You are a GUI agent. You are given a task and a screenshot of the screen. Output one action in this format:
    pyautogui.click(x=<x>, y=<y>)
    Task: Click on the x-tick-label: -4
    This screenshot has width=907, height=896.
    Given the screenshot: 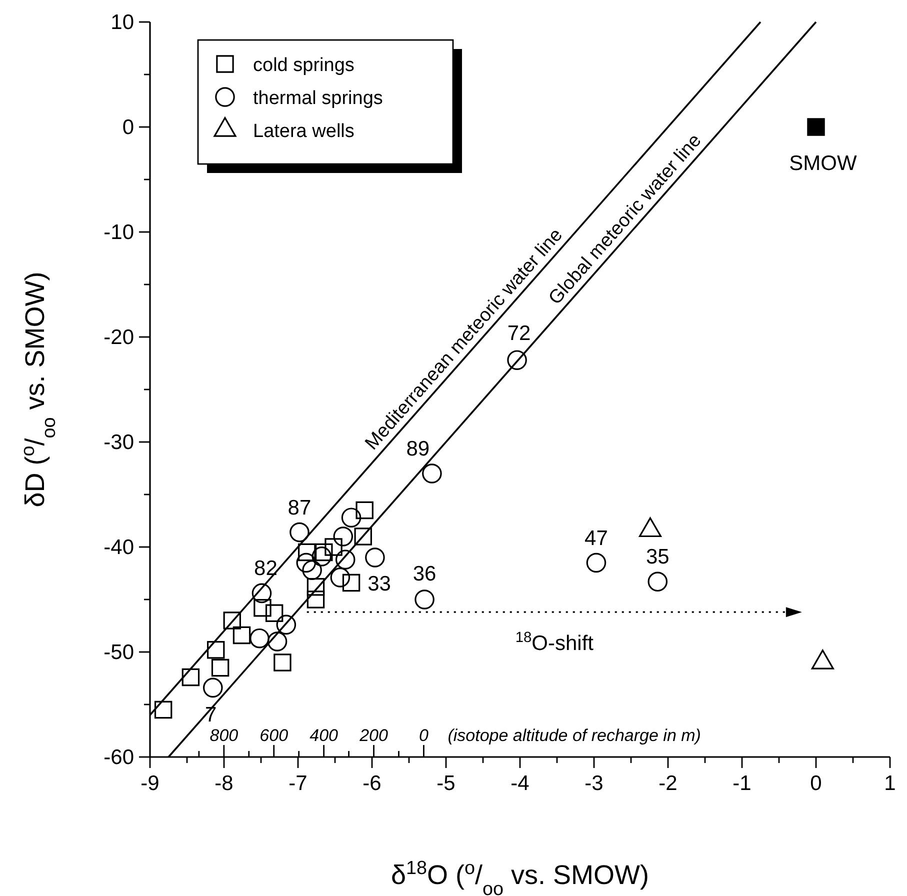 What is the action you would take?
    pyautogui.click(x=520, y=783)
    